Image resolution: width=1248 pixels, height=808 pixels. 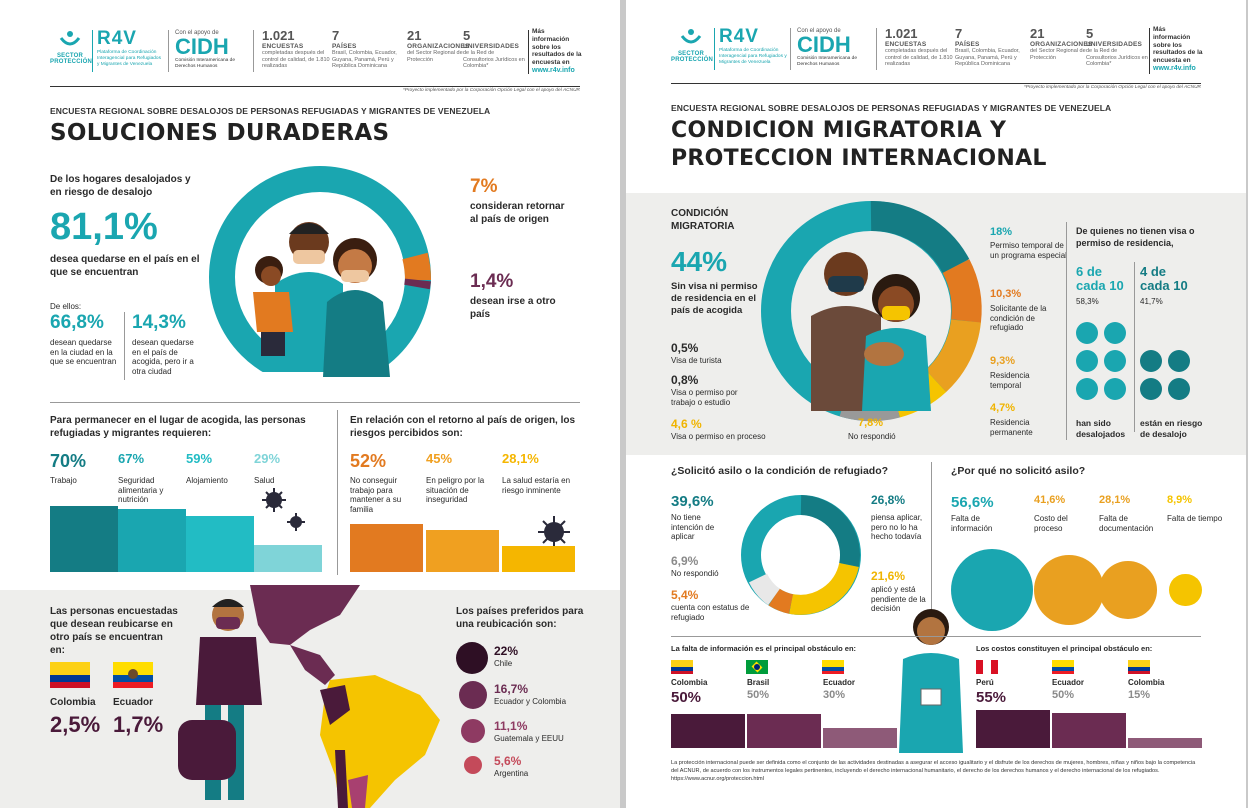 I want to click on page-title-1: CONDICION MIGRATORIA Y, so click(x=839, y=130).